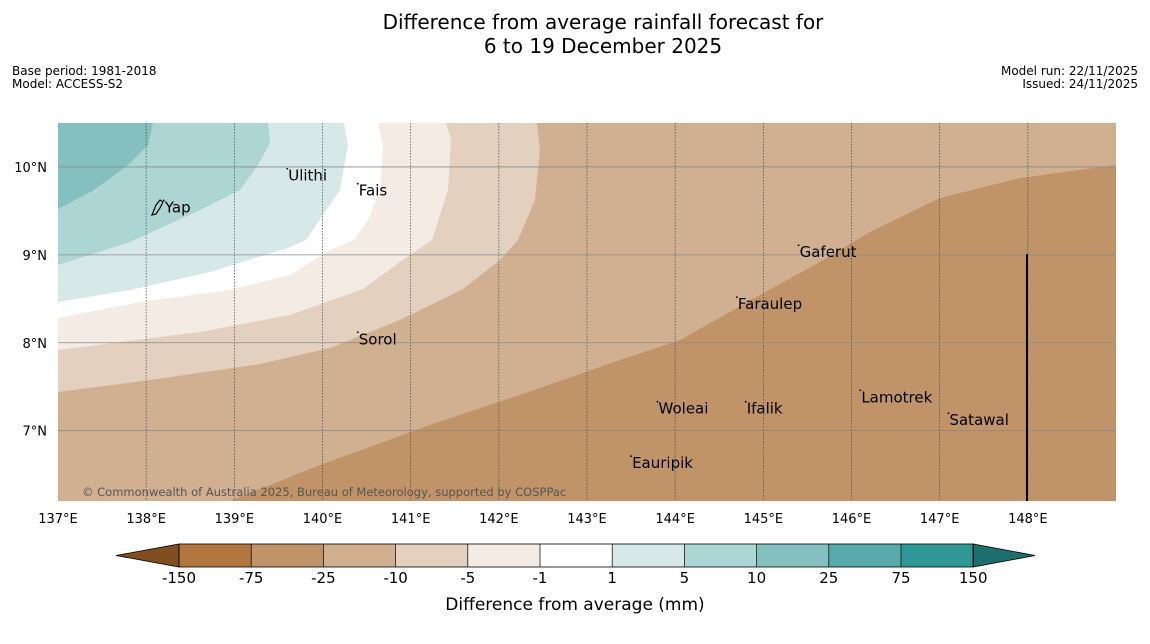  I want to click on colorbar-arrow-high, so click(1004, 555).